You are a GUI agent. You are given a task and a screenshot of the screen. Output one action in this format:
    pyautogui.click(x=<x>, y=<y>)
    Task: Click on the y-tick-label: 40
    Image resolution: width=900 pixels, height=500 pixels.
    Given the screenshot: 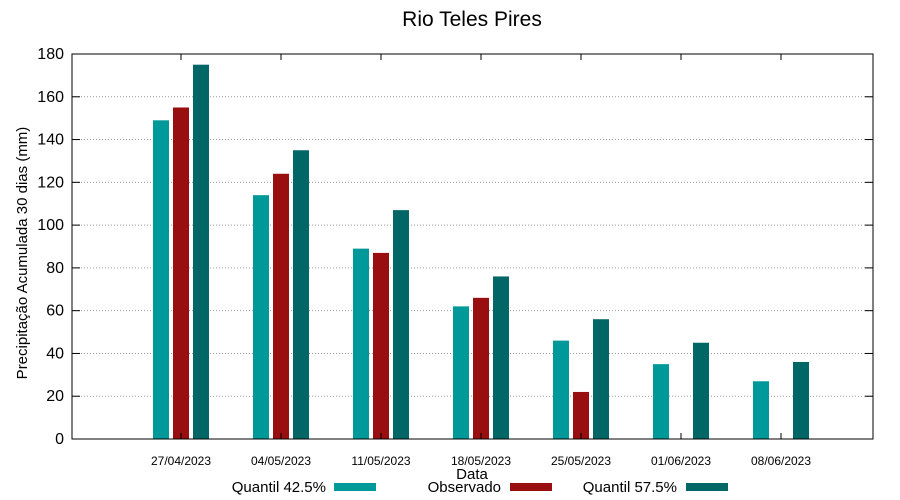 What is the action you would take?
    pyautogui.click(x=55, y=353)
    